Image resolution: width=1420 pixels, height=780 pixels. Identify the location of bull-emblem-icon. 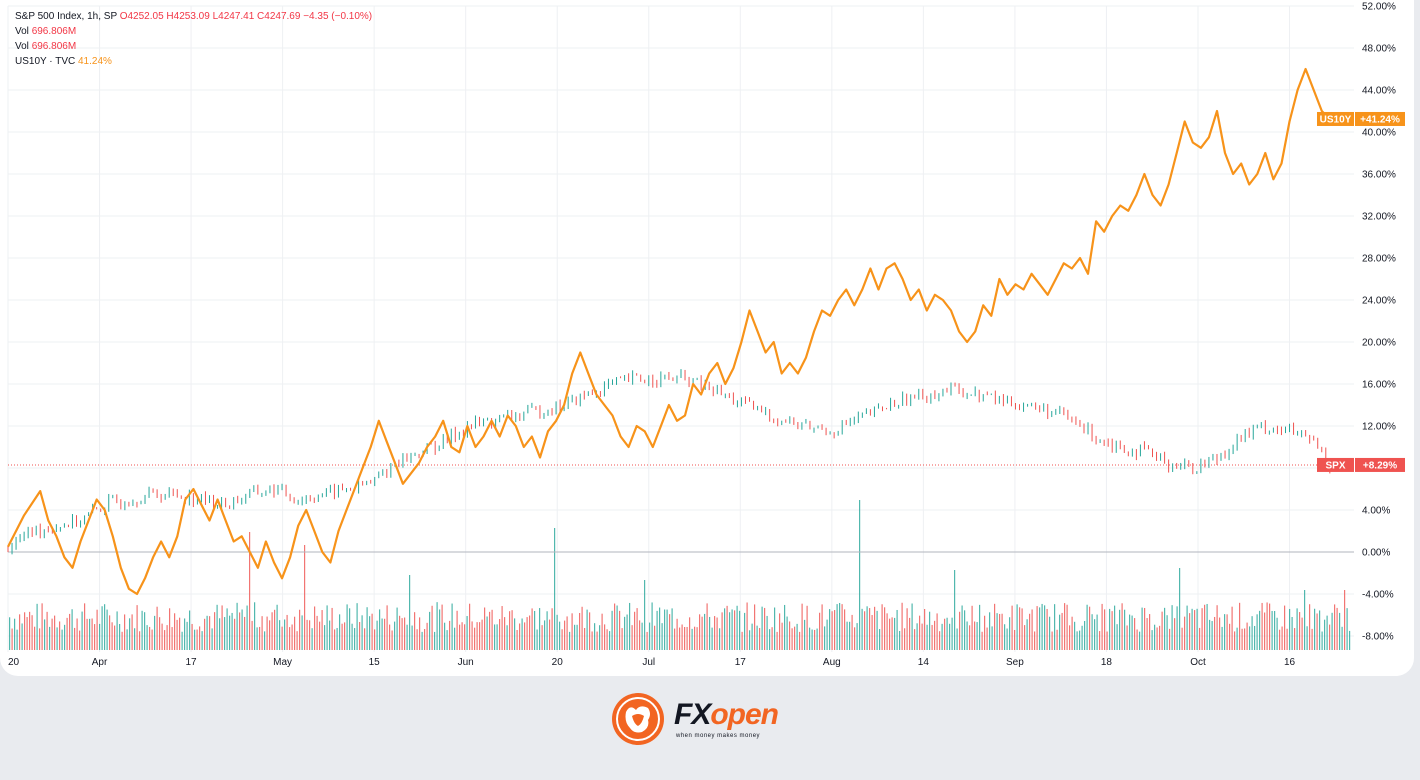
(638, 719).